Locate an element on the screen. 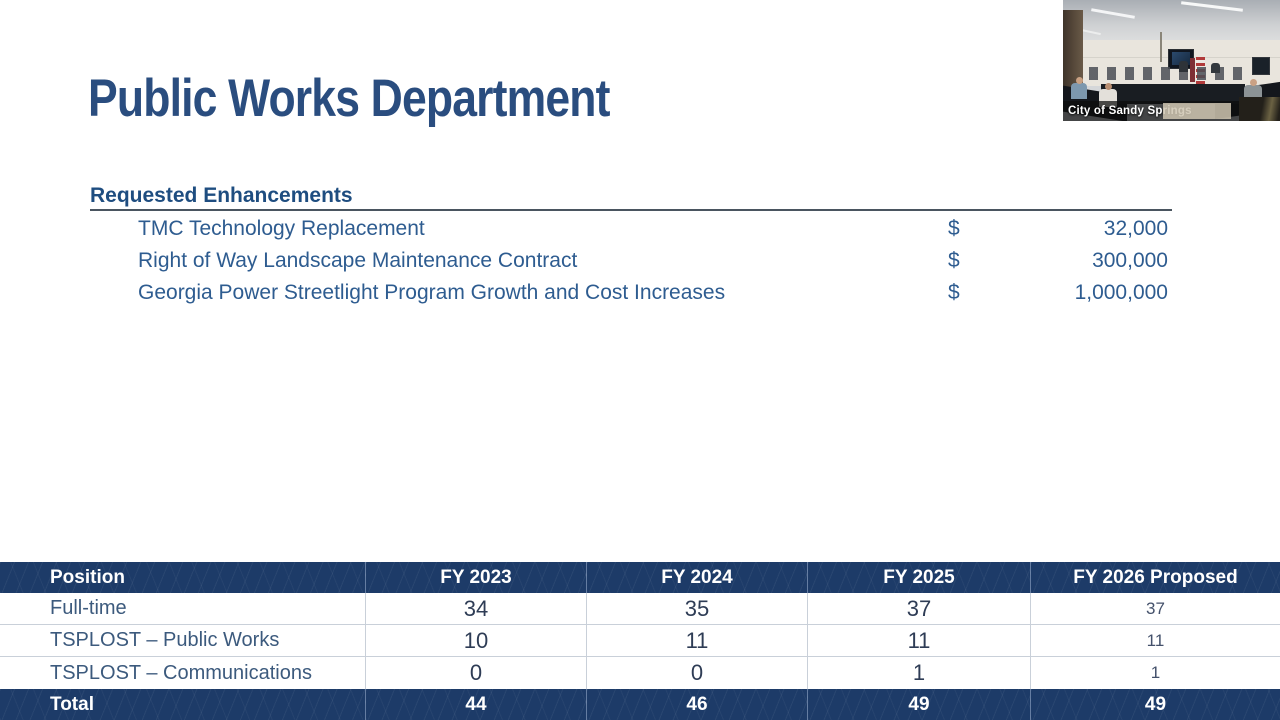 The height and width of the screenshot is (720, 1280). table-cell: 35 is located at coordinates (696, 609).